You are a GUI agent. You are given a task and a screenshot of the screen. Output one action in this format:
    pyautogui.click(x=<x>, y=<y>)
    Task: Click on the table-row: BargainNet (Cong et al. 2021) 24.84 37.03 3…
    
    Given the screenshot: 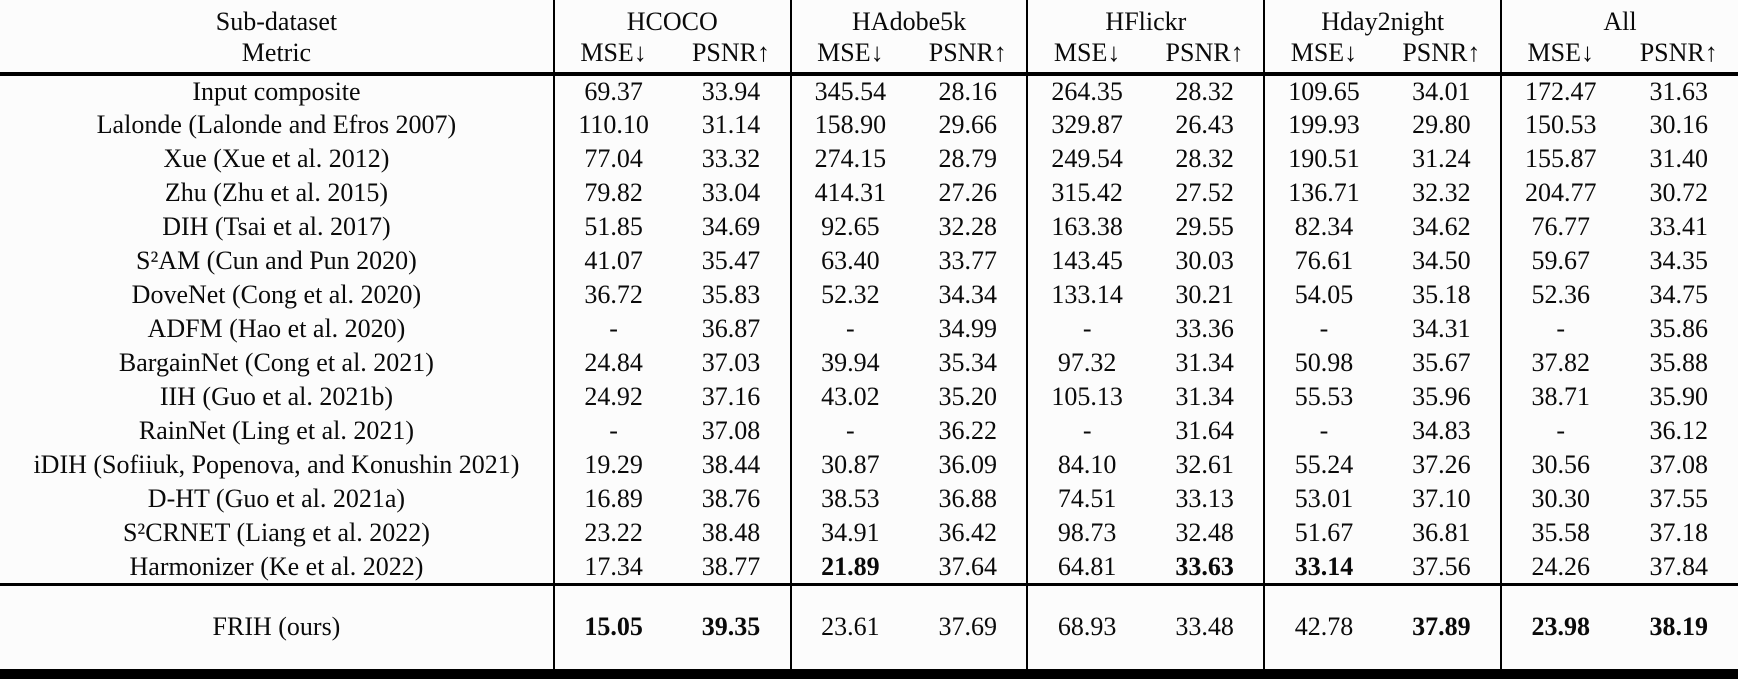 What is the action you would take?
    pyautogui.click(x=869, y=363)
    